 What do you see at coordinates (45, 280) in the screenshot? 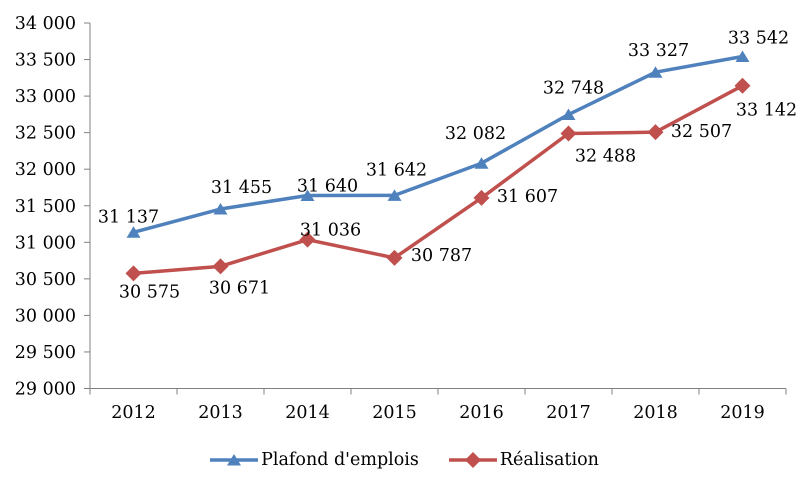
I see `y-tick-label: 30 500` at bounding box center [45, 280].